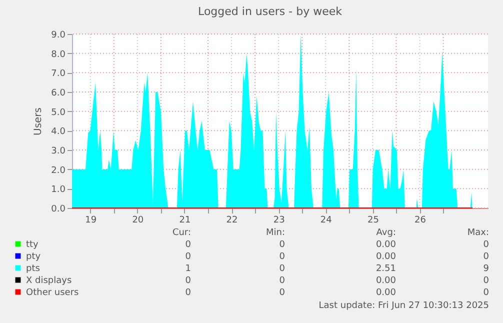 The height and width of the screenshot is (323, 503). What do you see at coordinates (478, 233) in the screenshot?
I see `text: Max:` at bounding box center [478, 233].